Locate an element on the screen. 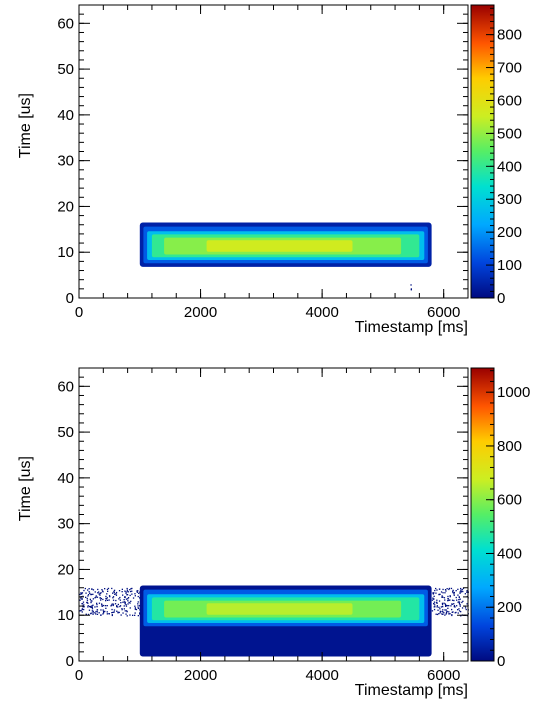 Image resolution: width=544 pixels, height=707 pixels. colorbar-tick-label: 300 is located at coordinates (509, 199).